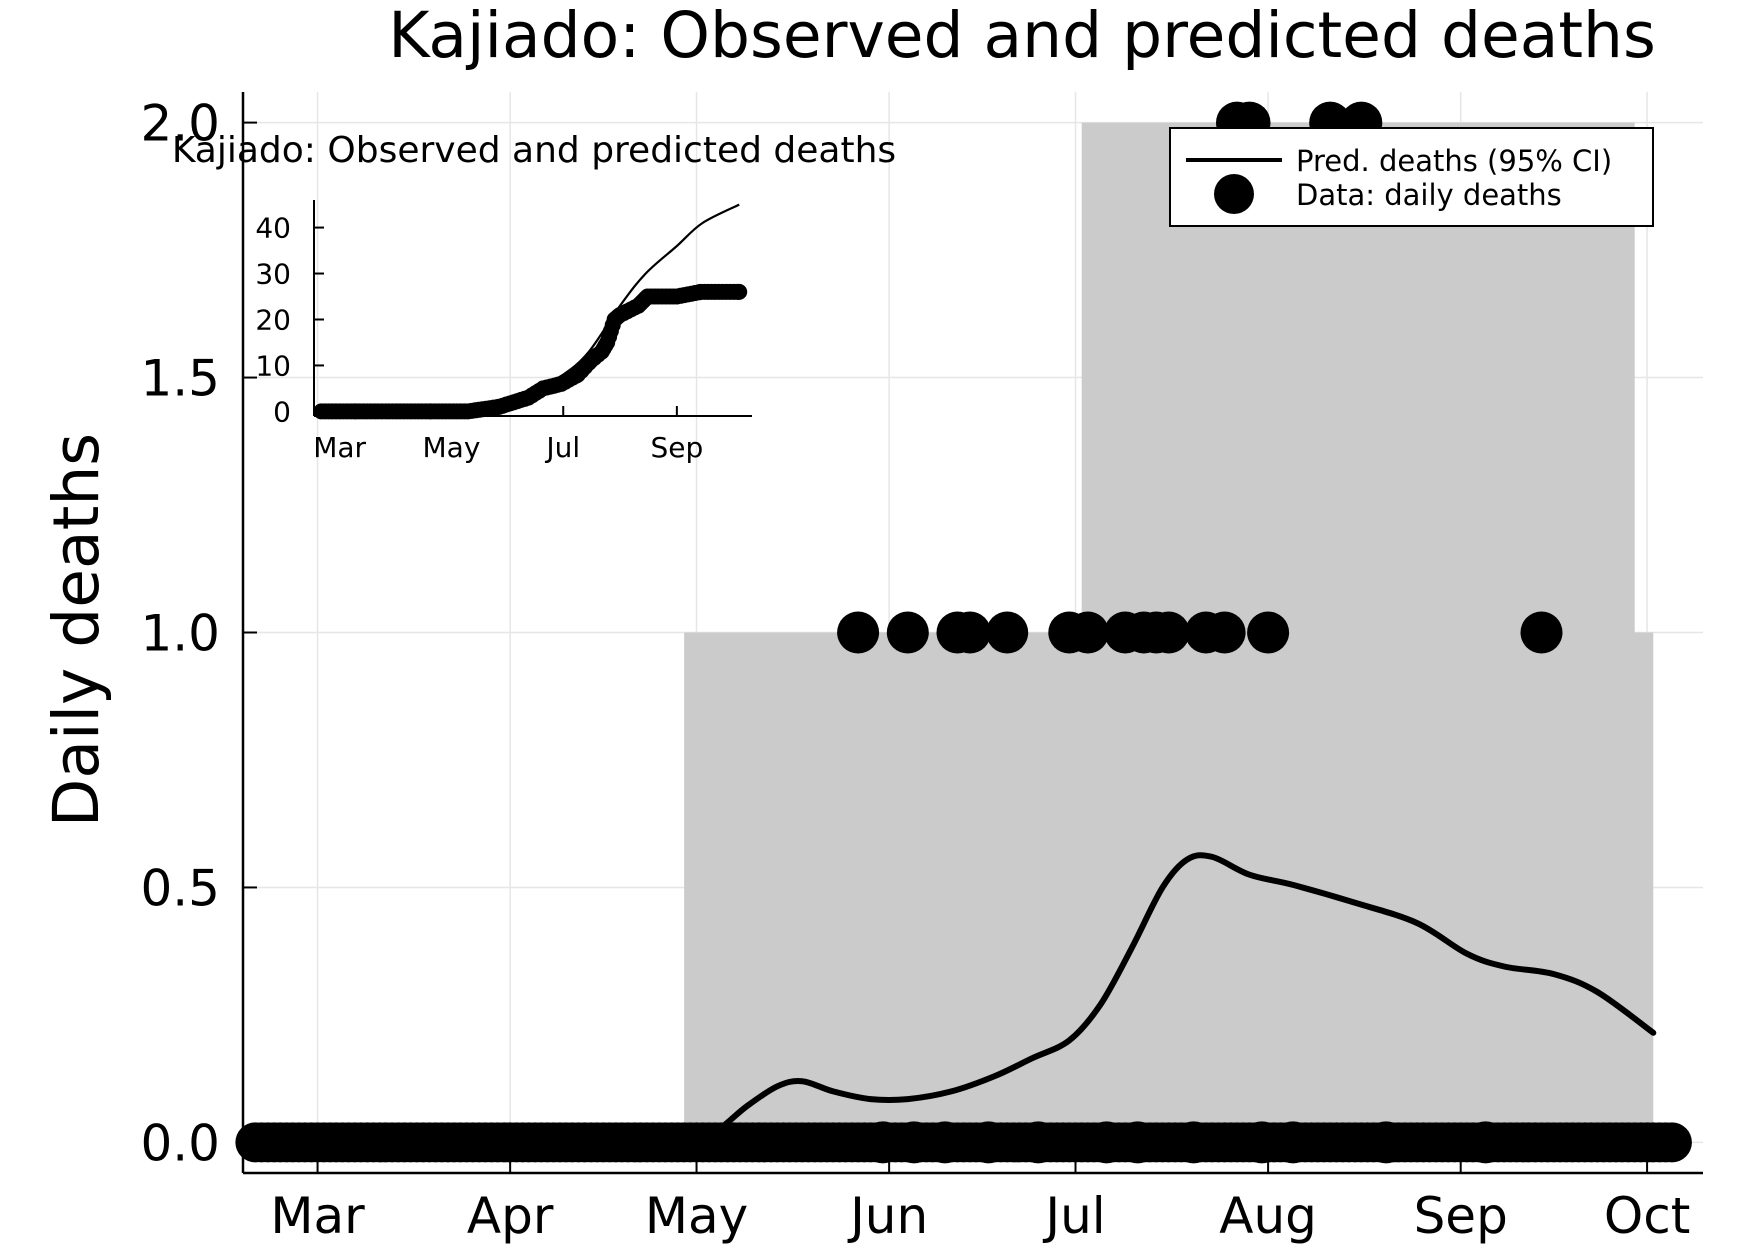  I want to click on y-tick-label: 0.5, so click(180, 888).